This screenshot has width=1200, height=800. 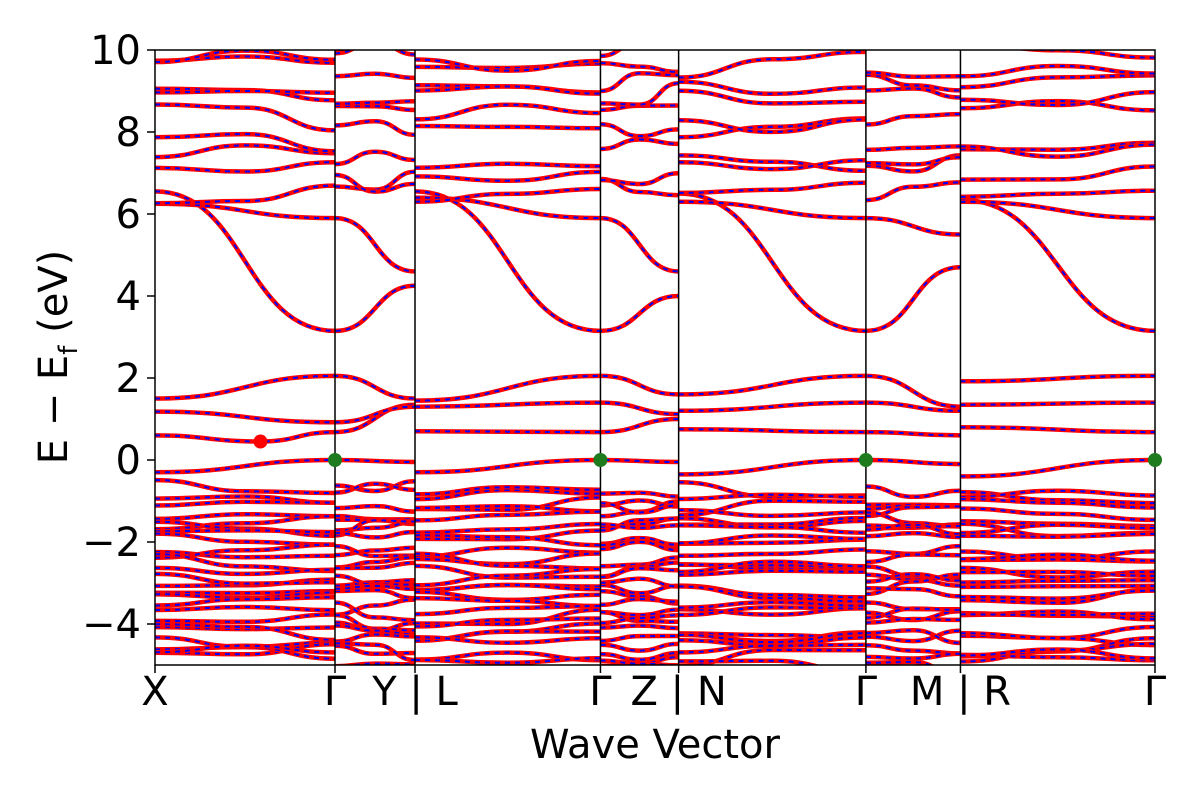 I want to click on x-tick-label-6: M | R, so click(x=960, y=692).